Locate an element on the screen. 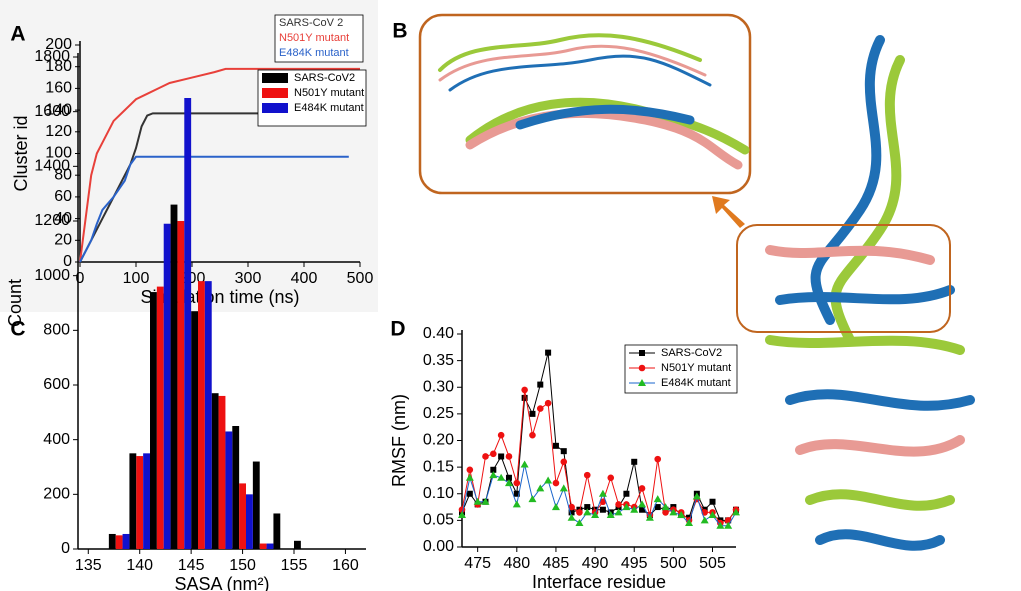 The height and width of the screenshot is (591, 1021). legend-label: E484K mutant is located at coordinates (696, 383).